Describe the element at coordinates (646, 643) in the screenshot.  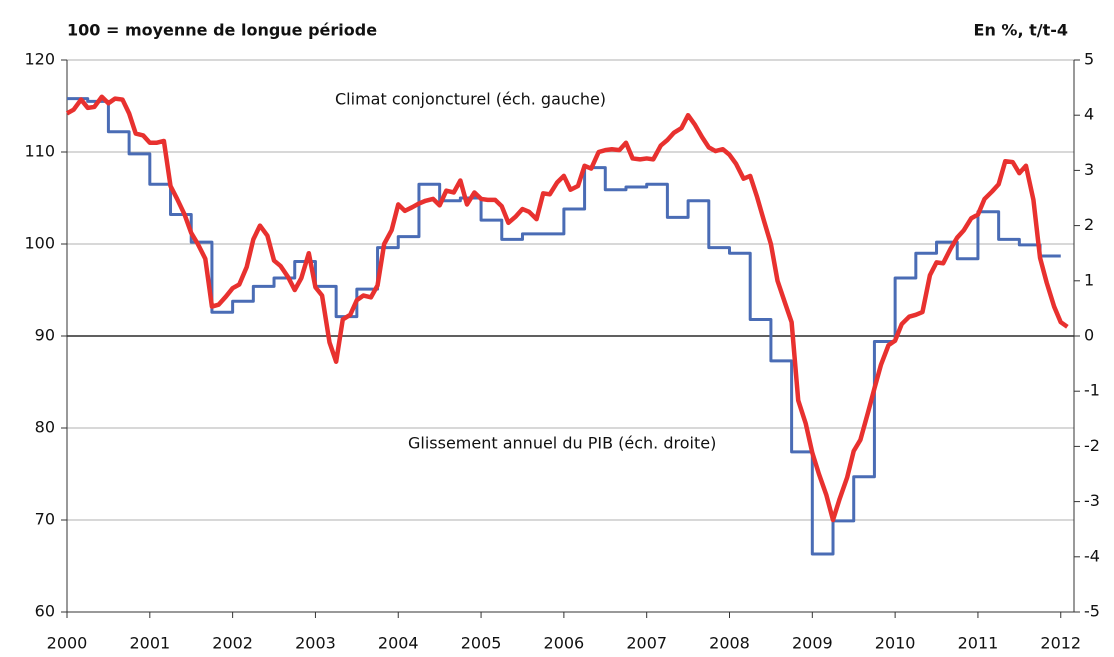
I see `x-tick-label: 2007` at that location.